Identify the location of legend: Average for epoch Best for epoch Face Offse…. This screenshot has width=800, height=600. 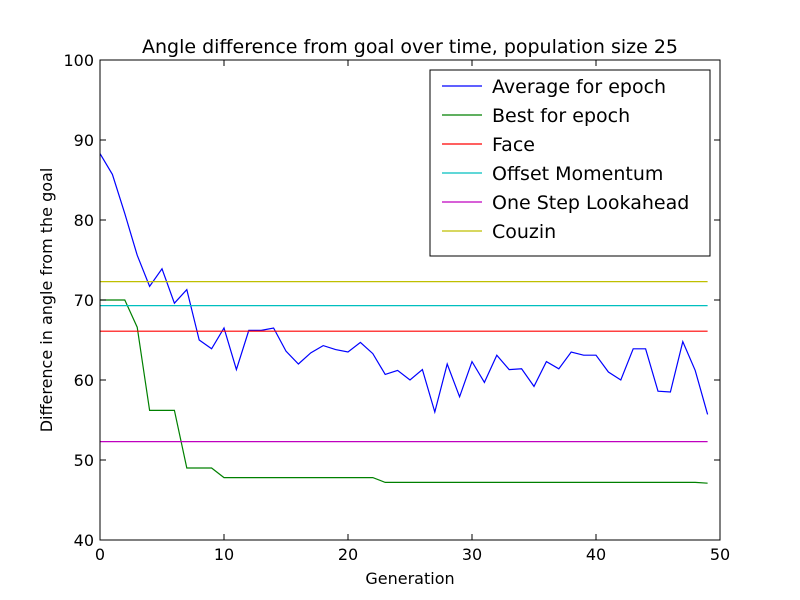
(570, 163).